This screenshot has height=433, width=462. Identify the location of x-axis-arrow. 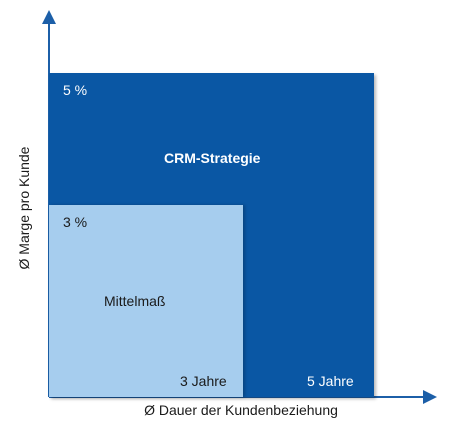
(430, 397).